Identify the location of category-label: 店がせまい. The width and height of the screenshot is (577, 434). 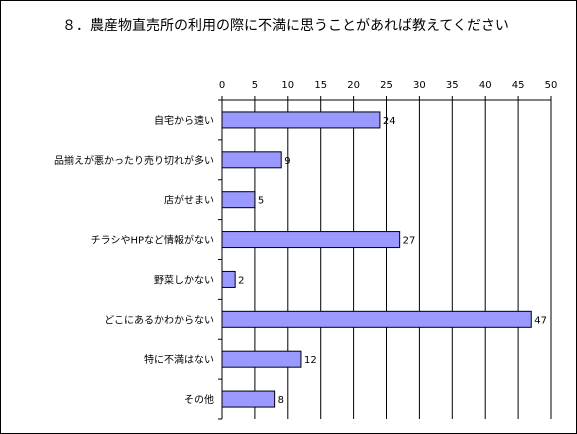
(189, 200).